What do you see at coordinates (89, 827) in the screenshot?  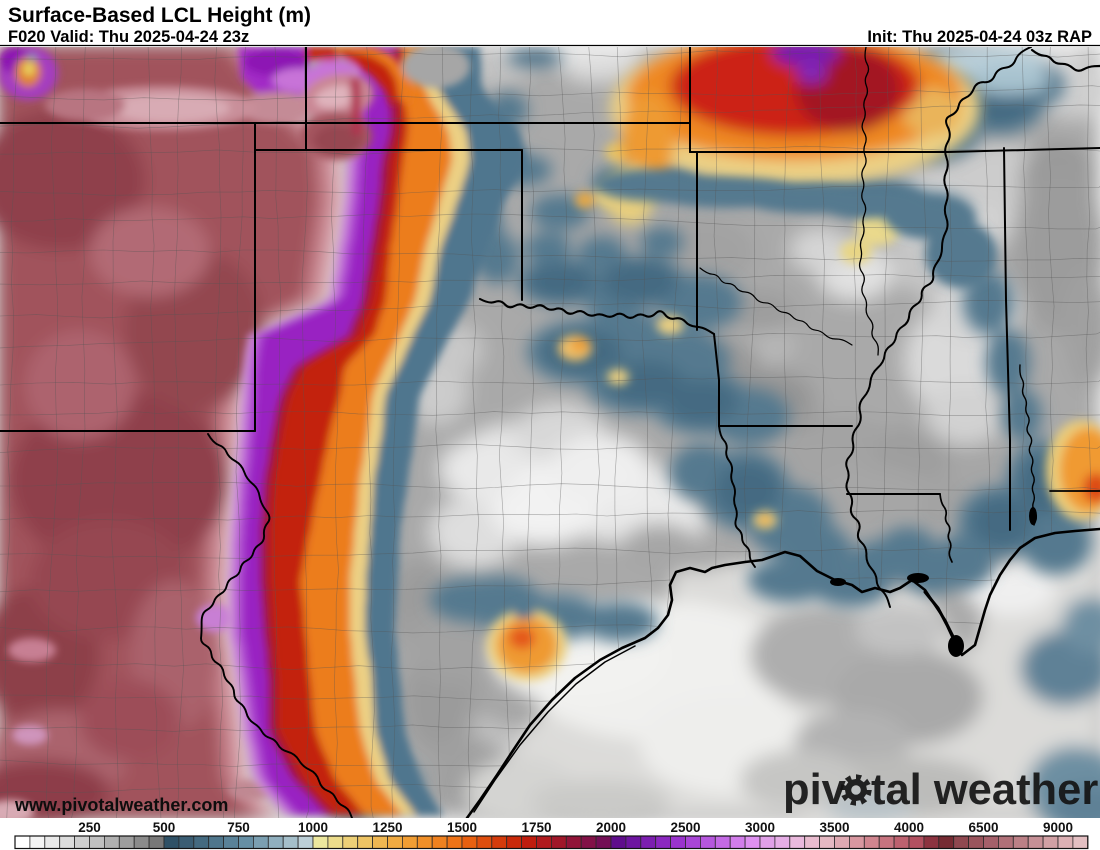 I see `svg-text: 250` at bounding box center [89, 827].